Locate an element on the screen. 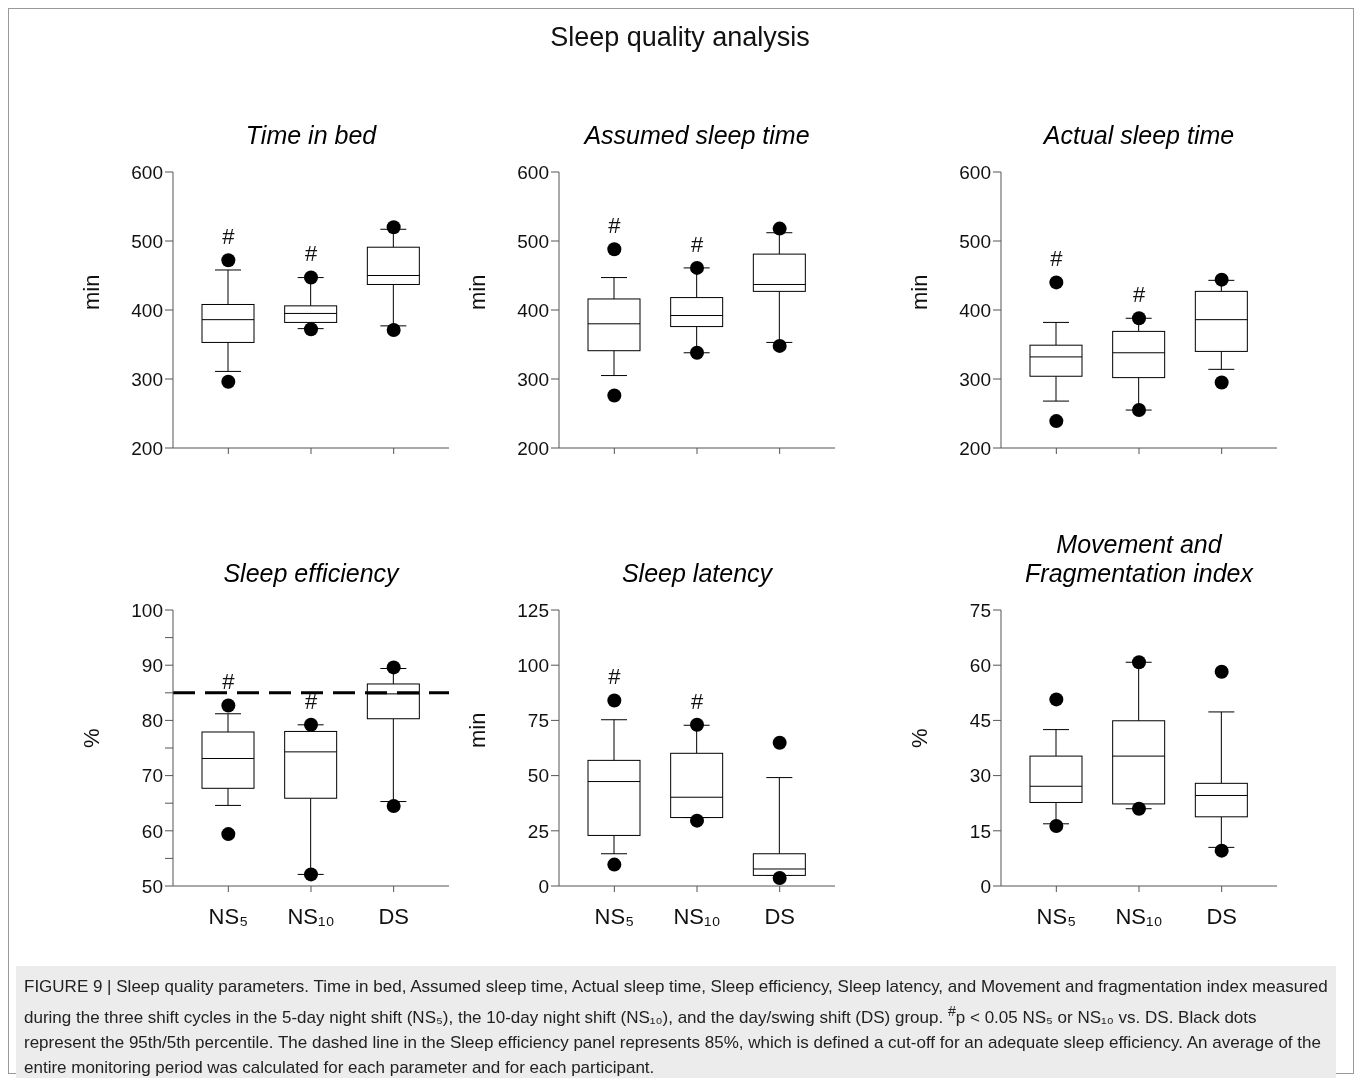 The image size is (1360, 1078). text: Sleep quality analysis is located at coordinates (680, 37).